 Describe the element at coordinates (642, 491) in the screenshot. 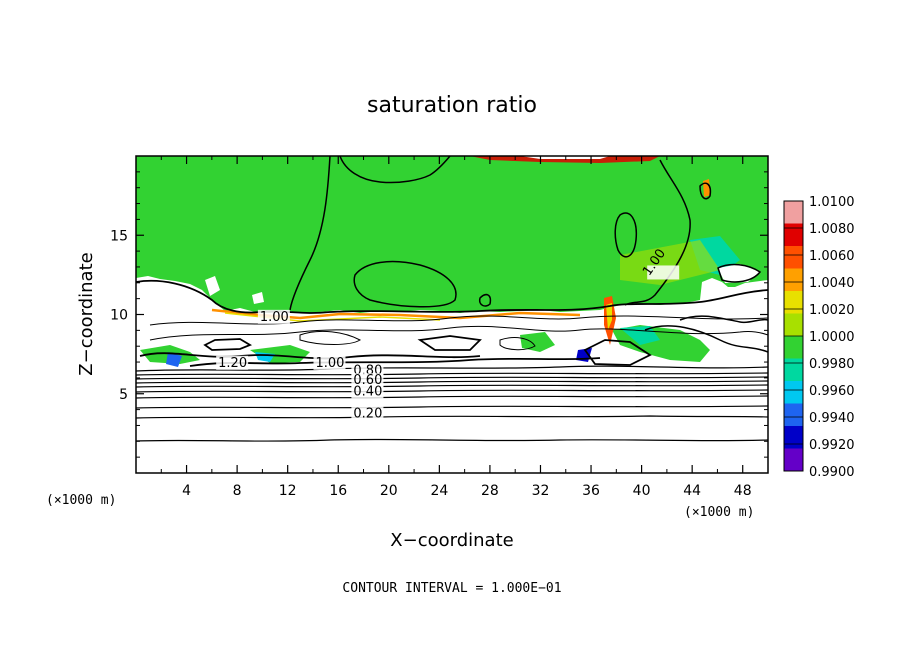

I see `x-tick-label: 40` at that location.